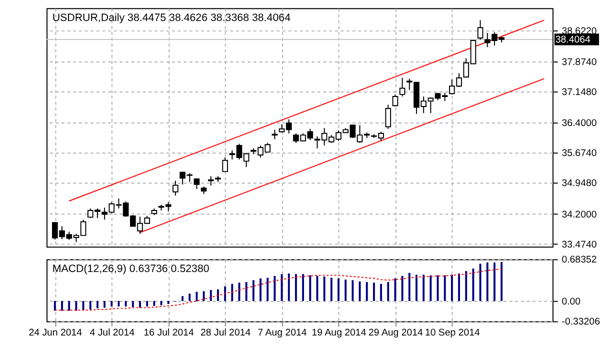 Image resolution: width=600 pixels, height=350 pixels. I want to click on x-tick-label: 4 Jul 2014, so click(113, 332).